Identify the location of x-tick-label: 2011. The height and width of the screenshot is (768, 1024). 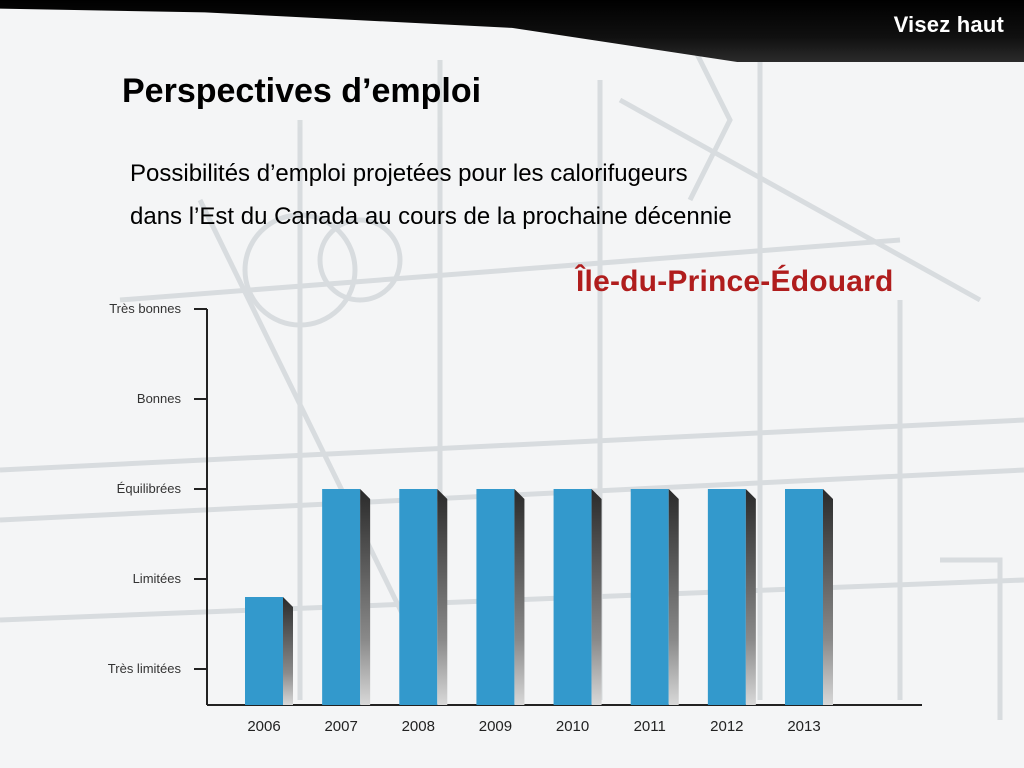
(650, 726).